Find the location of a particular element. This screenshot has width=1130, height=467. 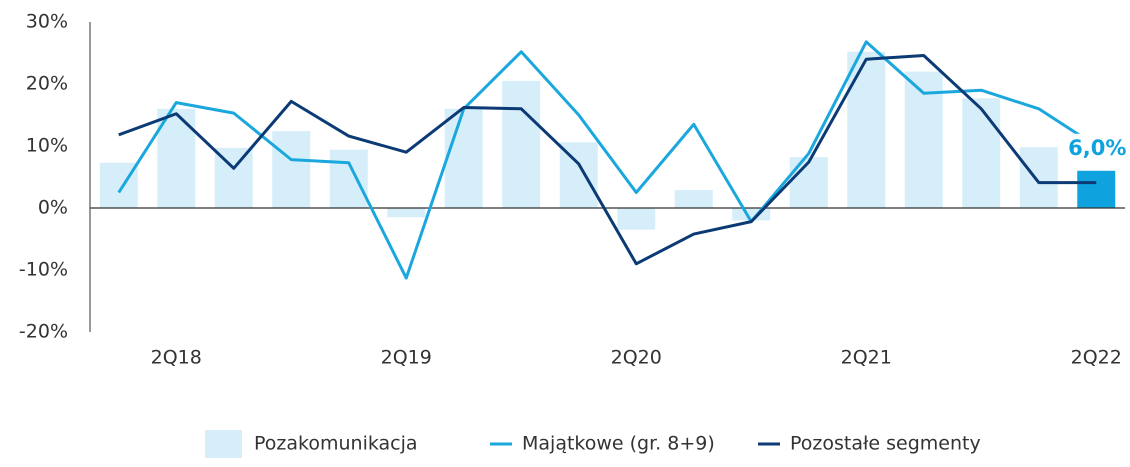

data-label: 6,0% is located at coordinates (1097, 148).